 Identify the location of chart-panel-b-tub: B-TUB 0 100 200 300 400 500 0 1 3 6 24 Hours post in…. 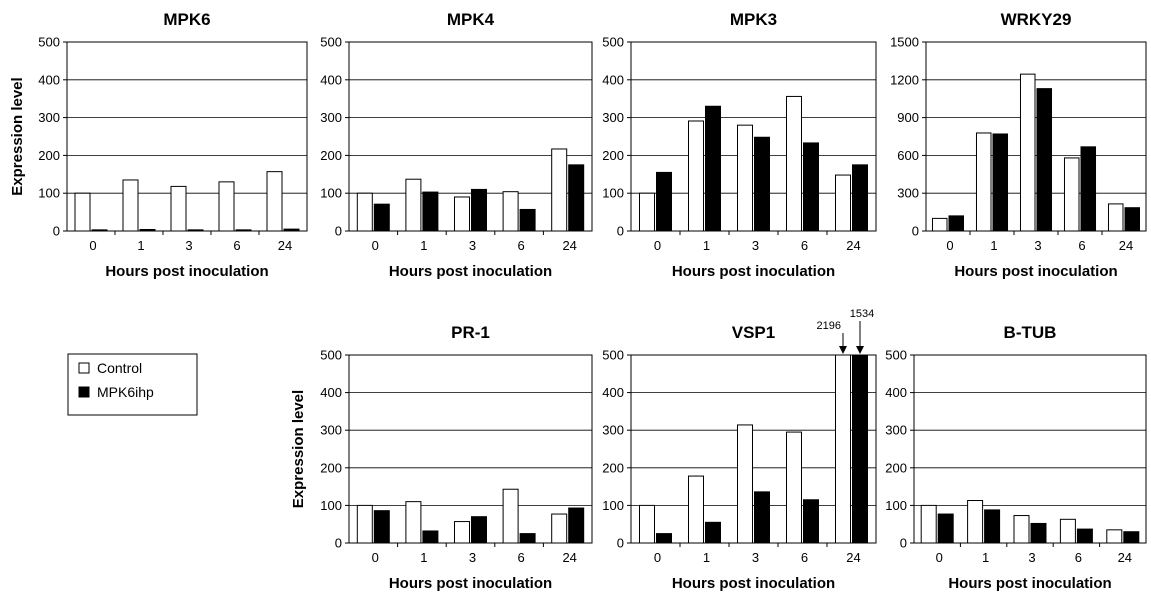
(1016, 457).